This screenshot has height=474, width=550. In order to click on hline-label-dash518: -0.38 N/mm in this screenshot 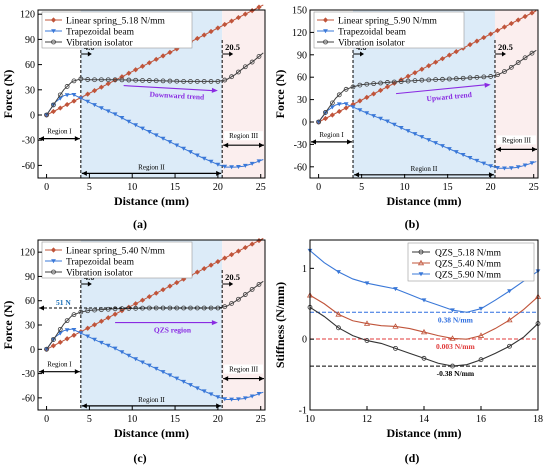, I will do `click(456, 373)`.